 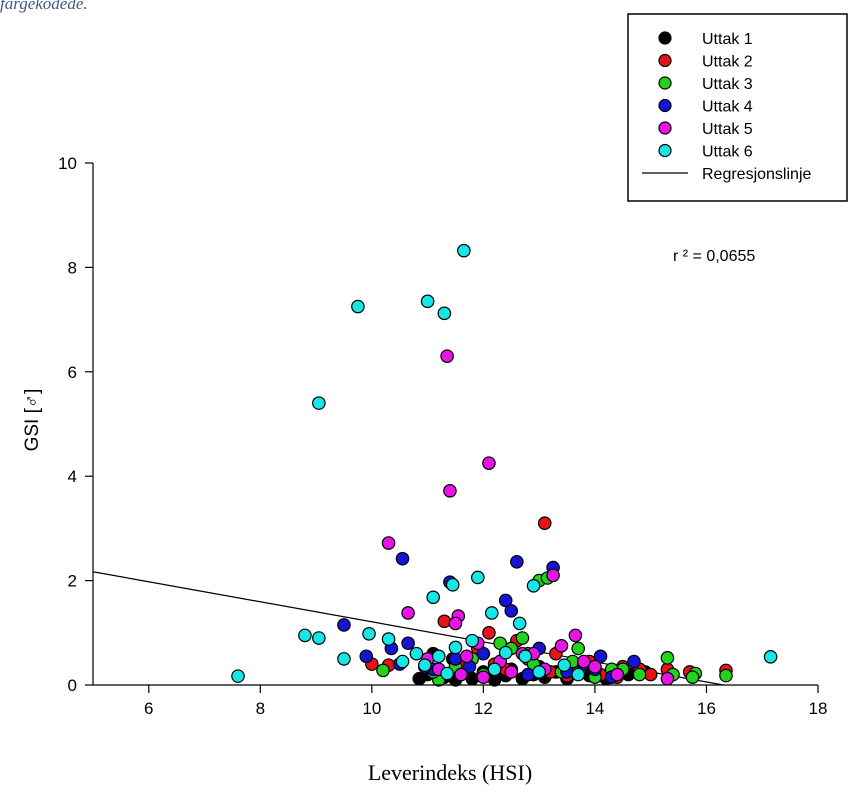 What do you see at coordinates (72, 267) in the screenshot?
I see `y-tick-label: 8` at bounding box center [72, 267].